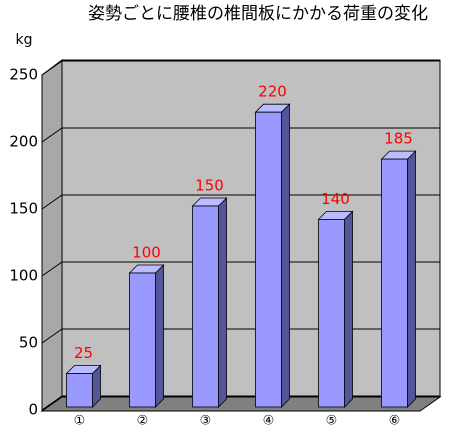 This screenshot has height=432, width=450. I want to click on side-wall, so click(52, 235).